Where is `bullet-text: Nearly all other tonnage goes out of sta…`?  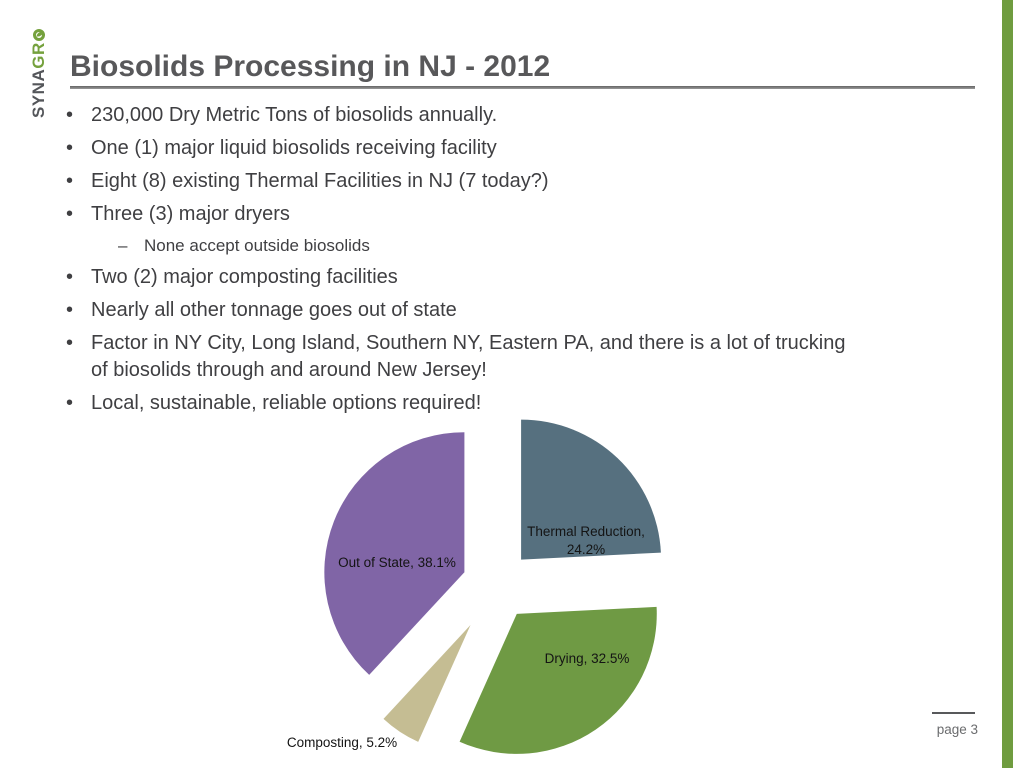
bullet-text: Nearly all other tonnage goes out of sta… is located at coordinates (274, 310).